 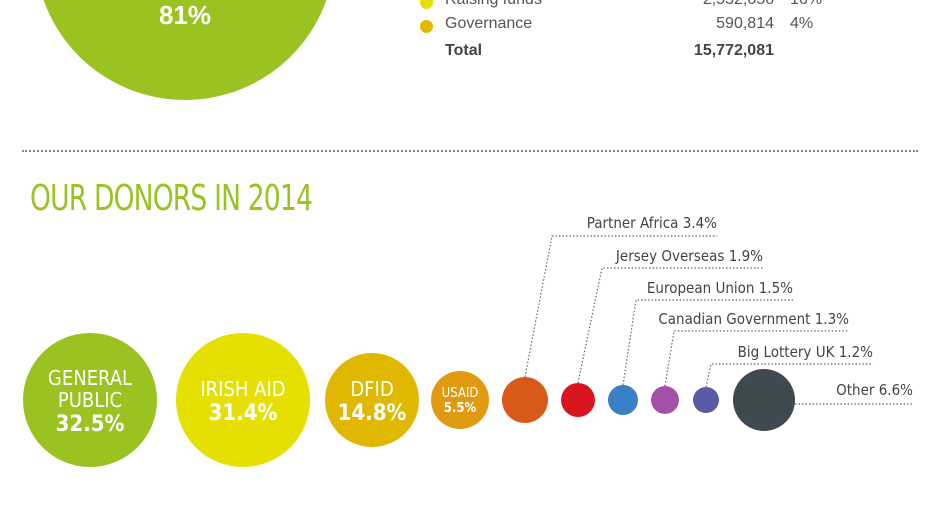 I want to click on callout-label-jersey-overseas: Jersey Overseas 1.9%, so click(x=689, y=256).